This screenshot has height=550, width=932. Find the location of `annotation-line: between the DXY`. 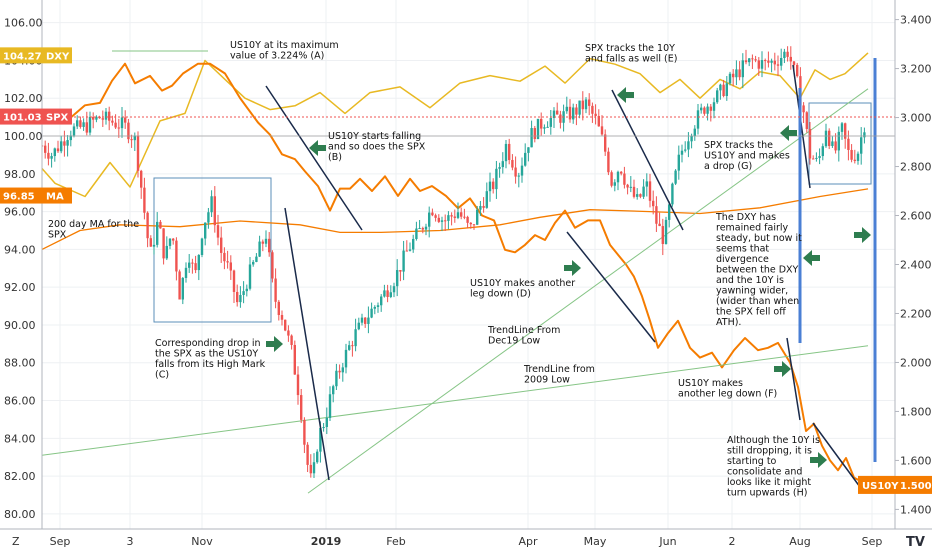

annotation-line: between the DXY is located at coordinates (757, 270).